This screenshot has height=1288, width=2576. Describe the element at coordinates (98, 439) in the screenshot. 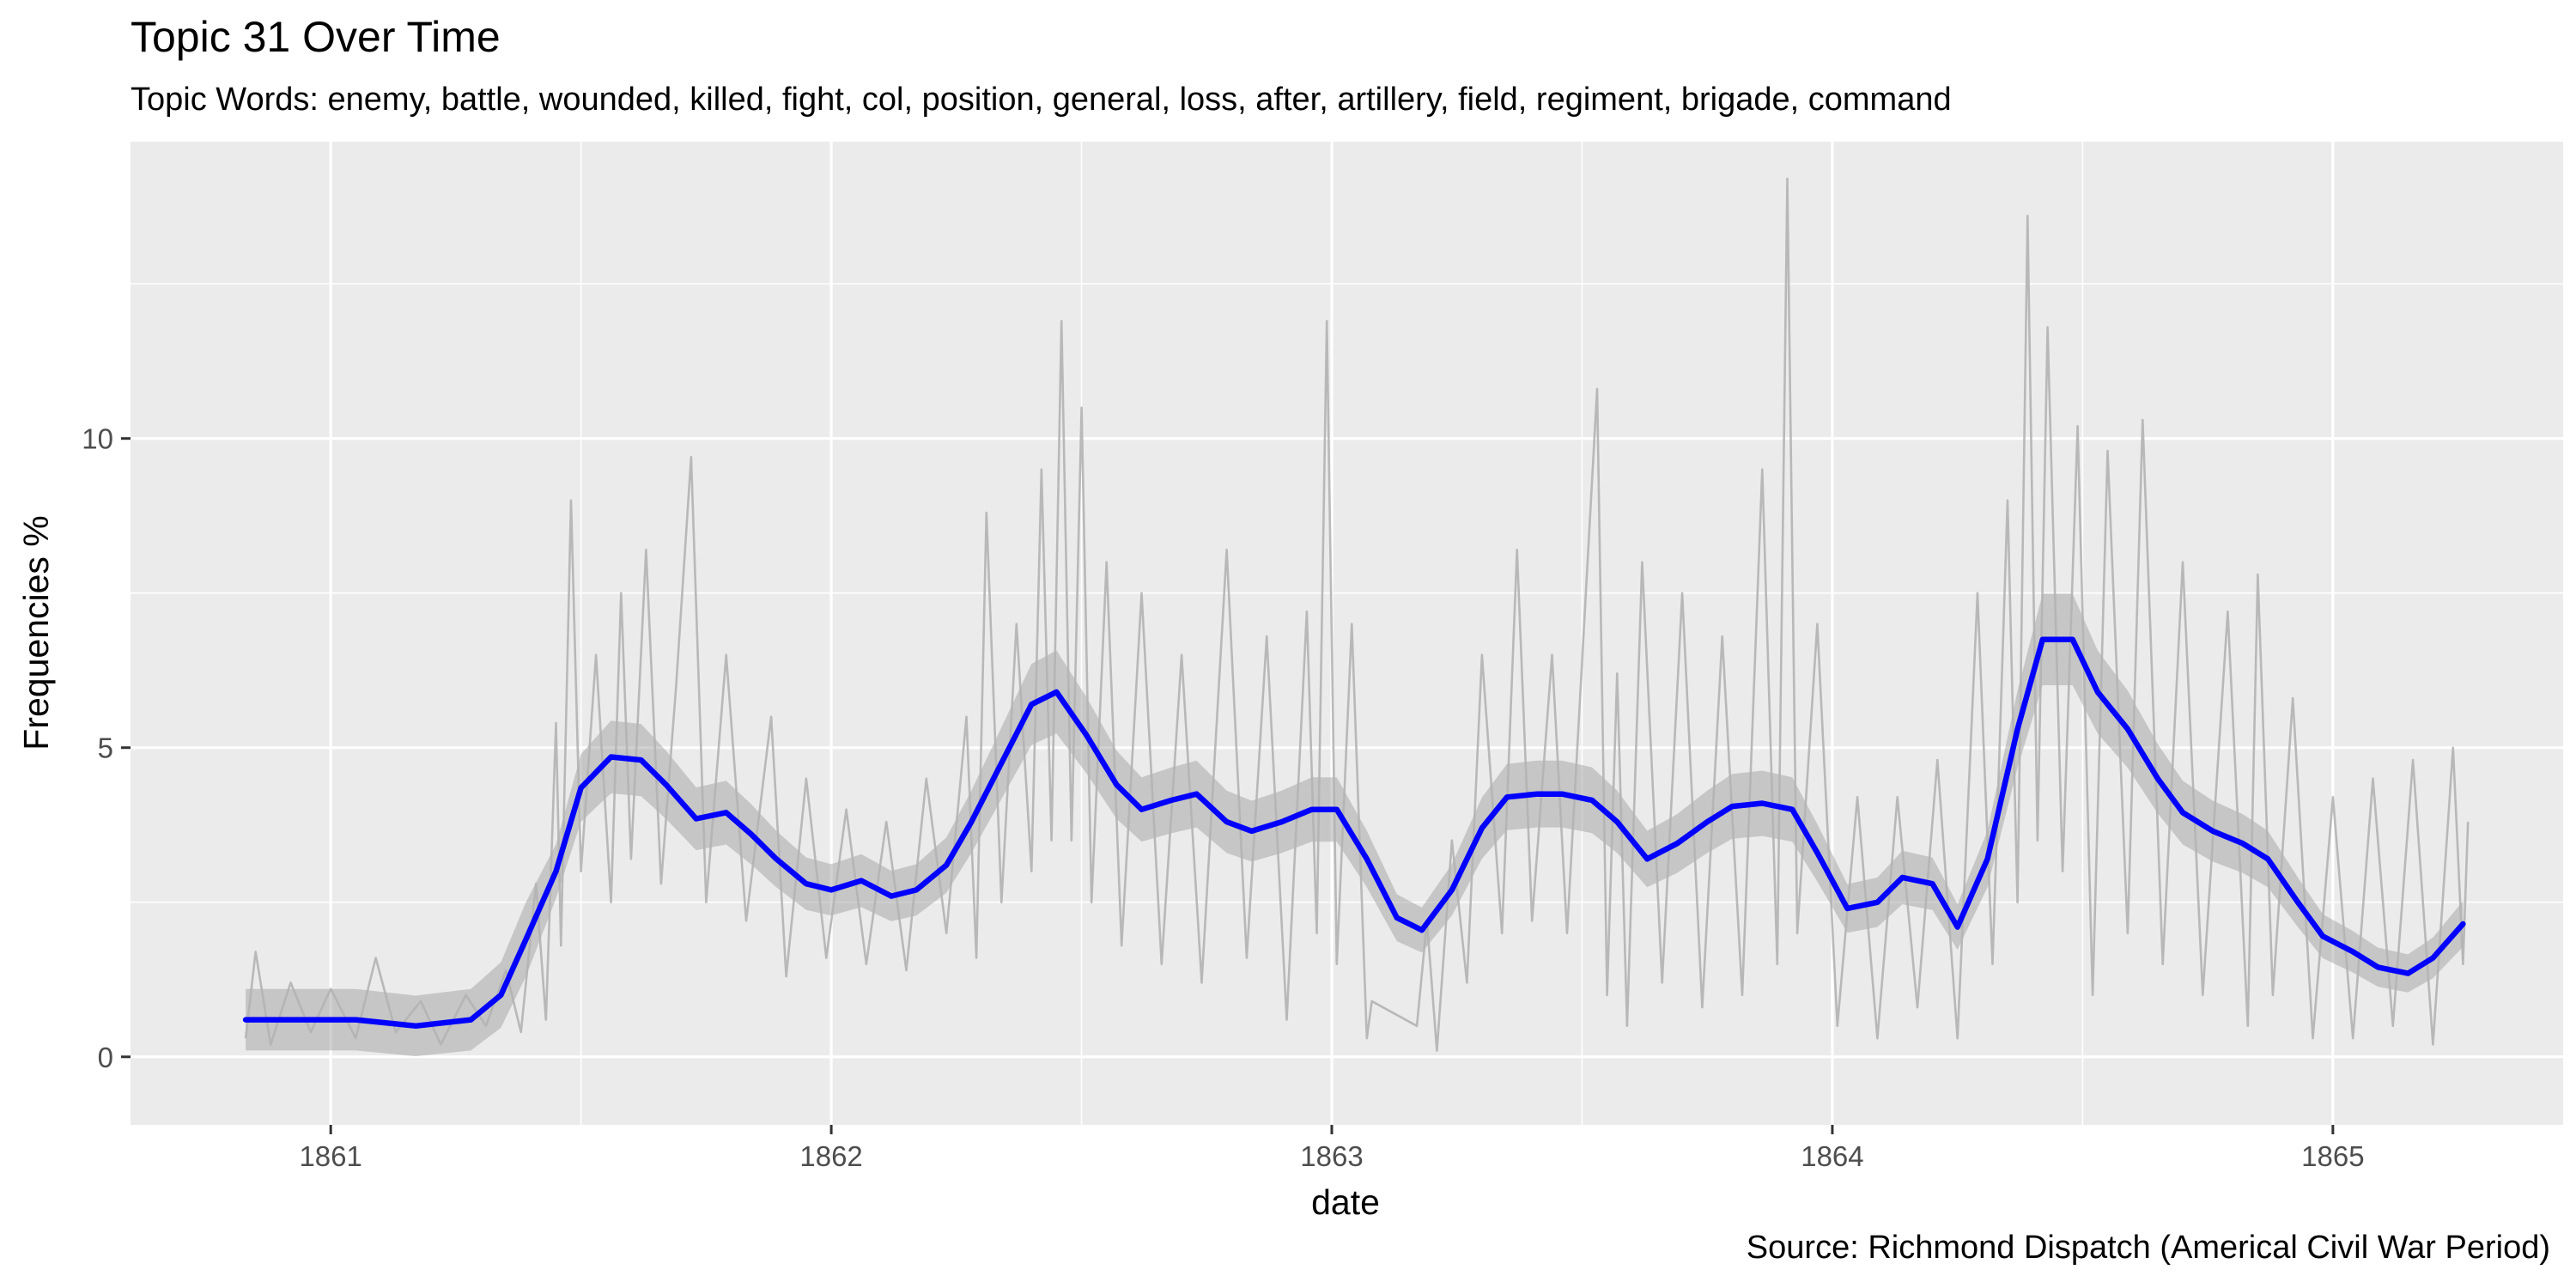

I see `y-tick-label: 10` at that location.